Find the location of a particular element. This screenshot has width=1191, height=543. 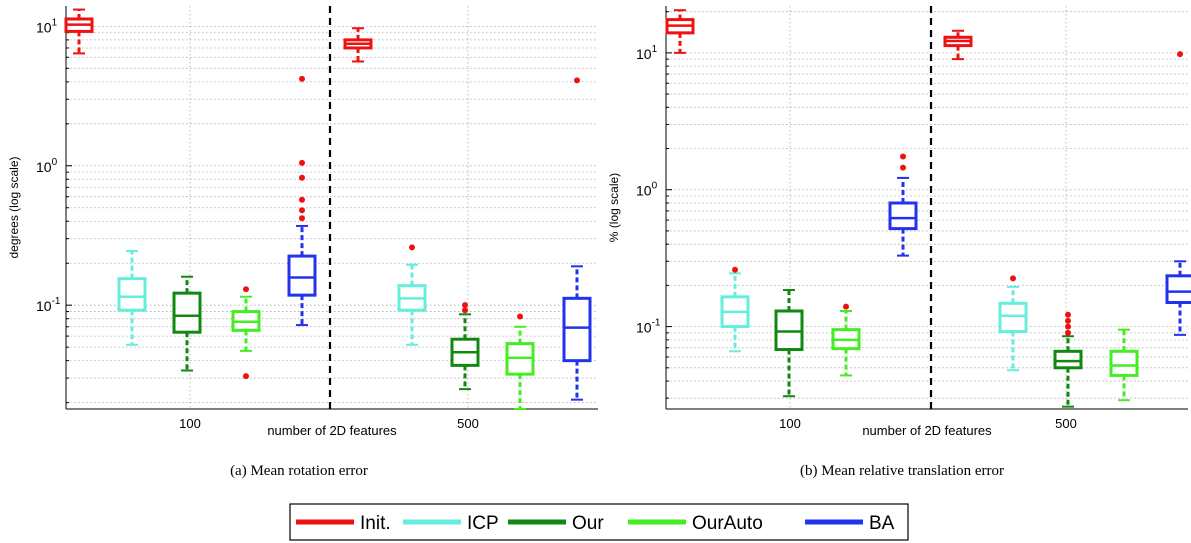

legend-item-icp: ICP is located at coordinates (451, 523).